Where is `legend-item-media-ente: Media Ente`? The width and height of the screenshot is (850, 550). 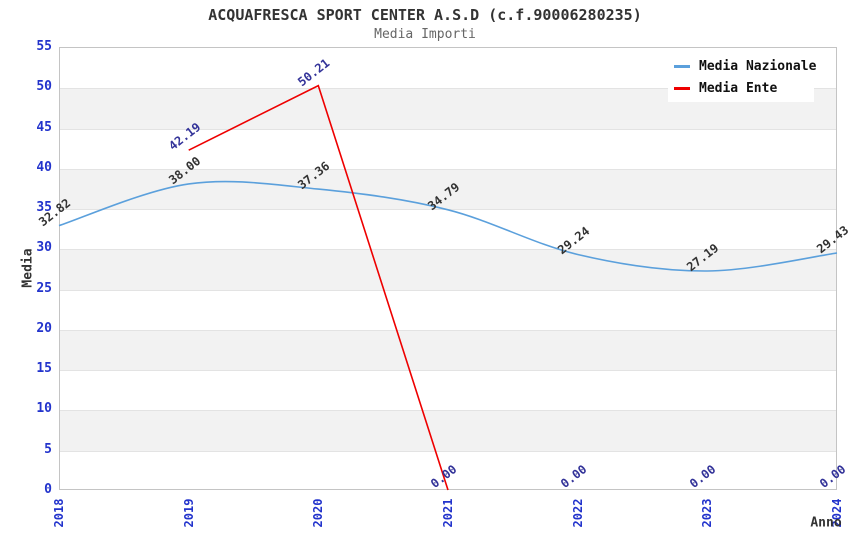
legend-item-media-ente: Media Ente is located at coordinates (742, 88).